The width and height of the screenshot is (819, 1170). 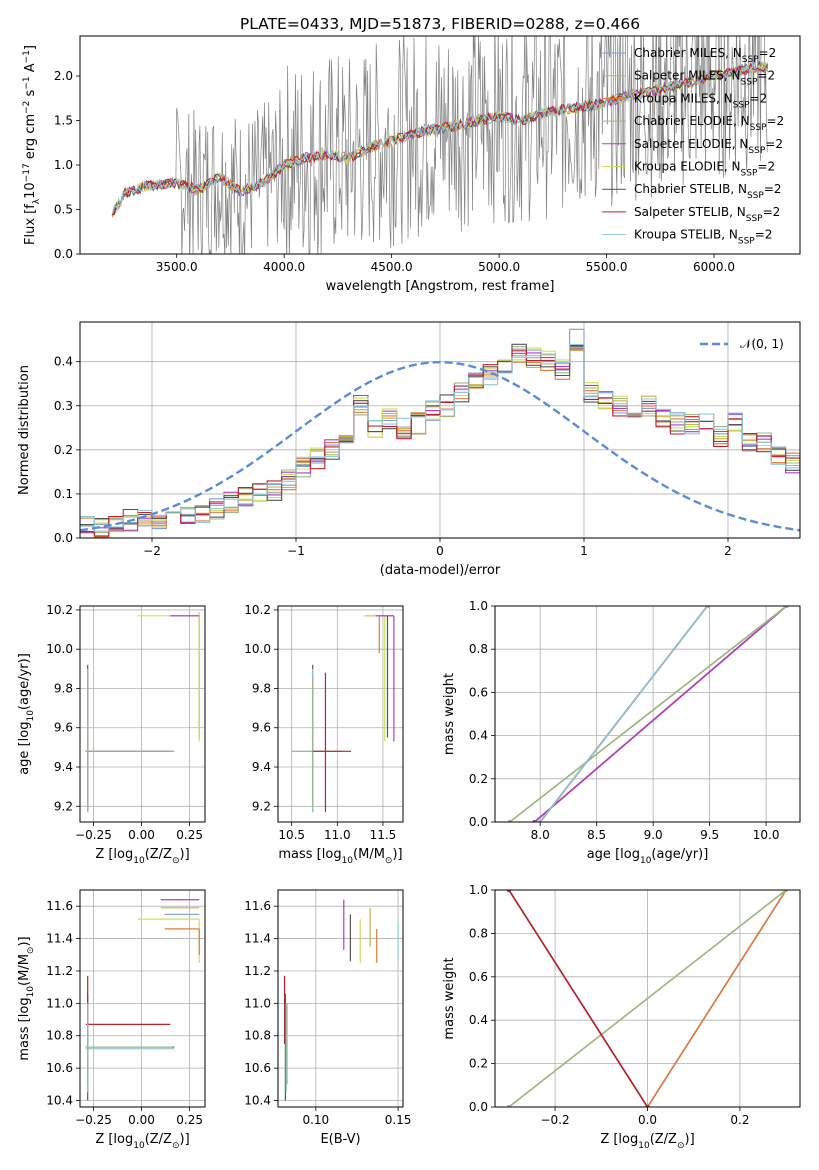 I want to click on x-tick-label: 5500.0, so click(x=607, y=267).